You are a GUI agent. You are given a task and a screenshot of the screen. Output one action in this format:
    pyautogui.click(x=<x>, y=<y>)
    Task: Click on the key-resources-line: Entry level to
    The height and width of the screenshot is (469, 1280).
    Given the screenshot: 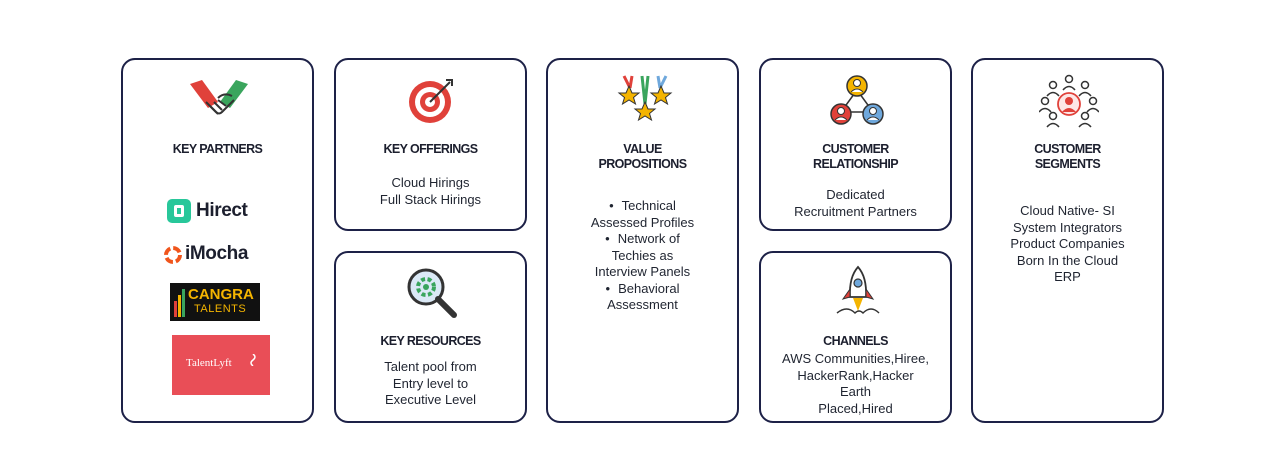 What is the action you would take?
    pyautogui.click(x=430, y=383)
    